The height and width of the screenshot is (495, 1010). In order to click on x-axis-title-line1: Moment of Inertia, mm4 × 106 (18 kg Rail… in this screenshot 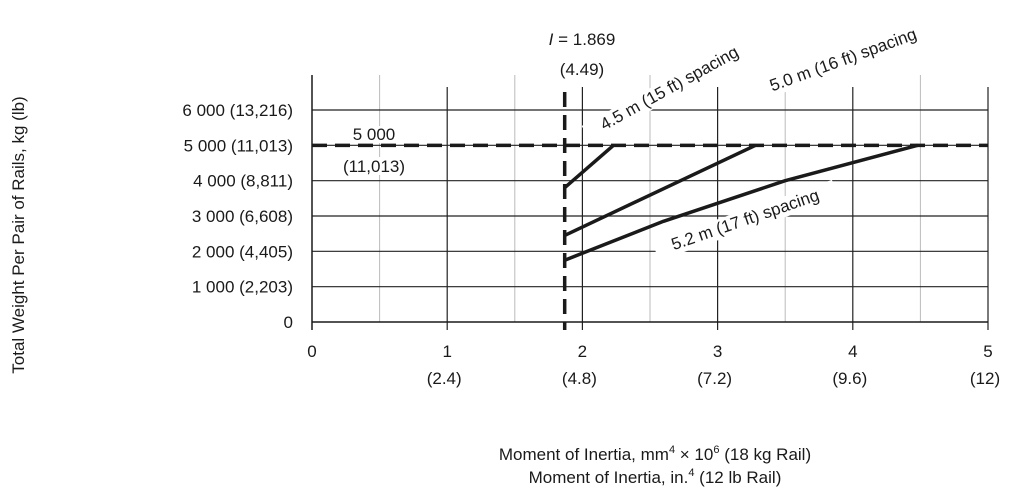, I will do `click(655, 454)`.